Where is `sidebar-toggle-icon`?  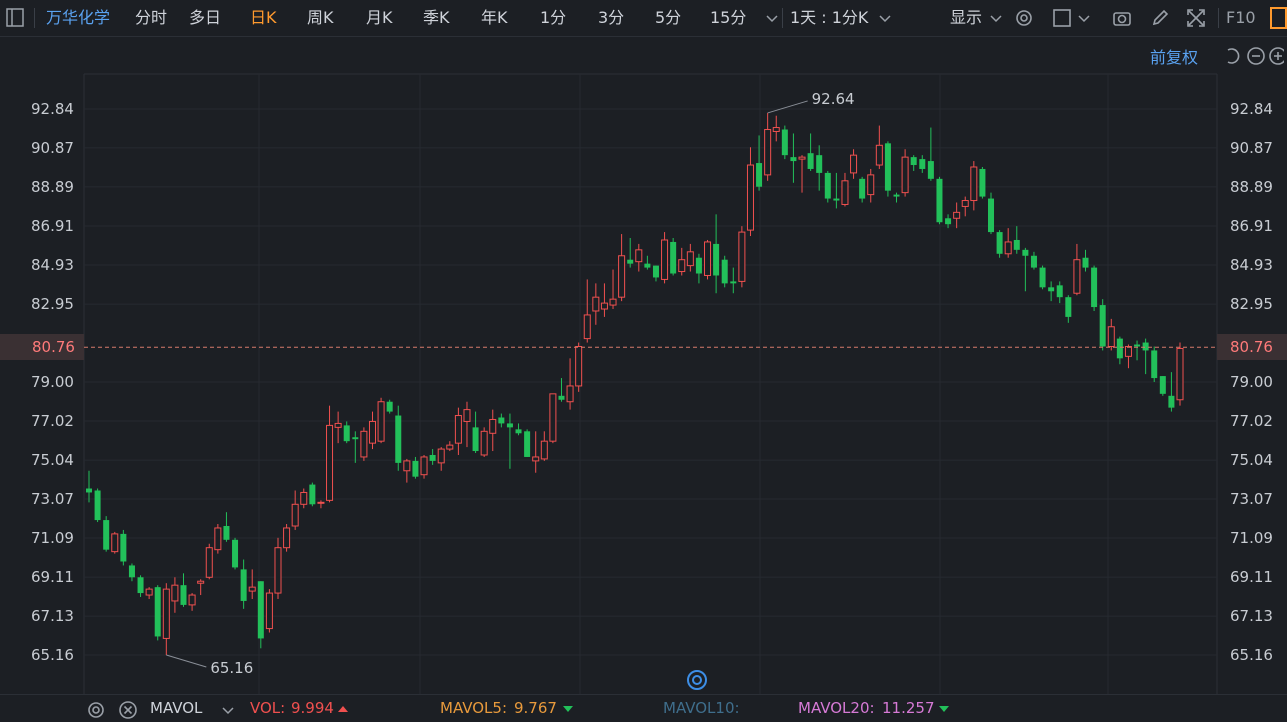
sidebar-toggle-icon is located at coordinates (16, 18).